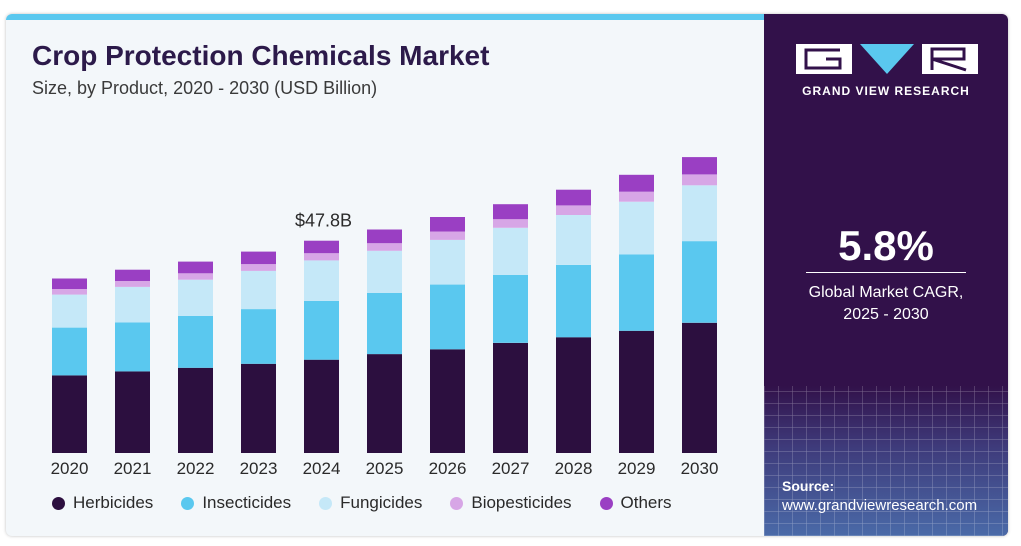  Describe the element at coordinates (699, 180) in the screenshot. I see `bar-biopesticides-2030` at that location.